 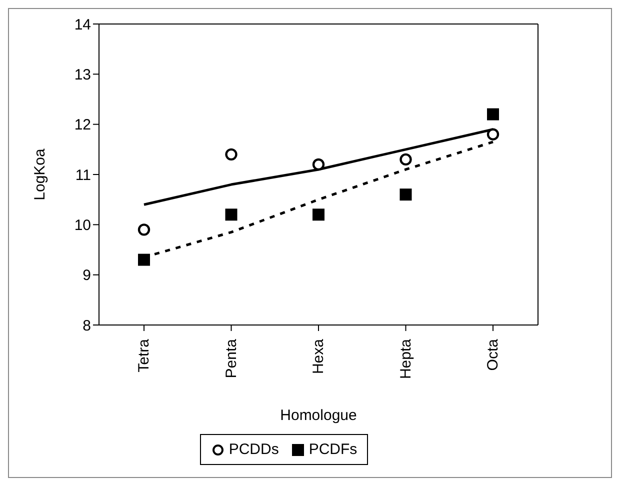 I want to click on x-tick-label: Tetra, so click(x=144, y=355).